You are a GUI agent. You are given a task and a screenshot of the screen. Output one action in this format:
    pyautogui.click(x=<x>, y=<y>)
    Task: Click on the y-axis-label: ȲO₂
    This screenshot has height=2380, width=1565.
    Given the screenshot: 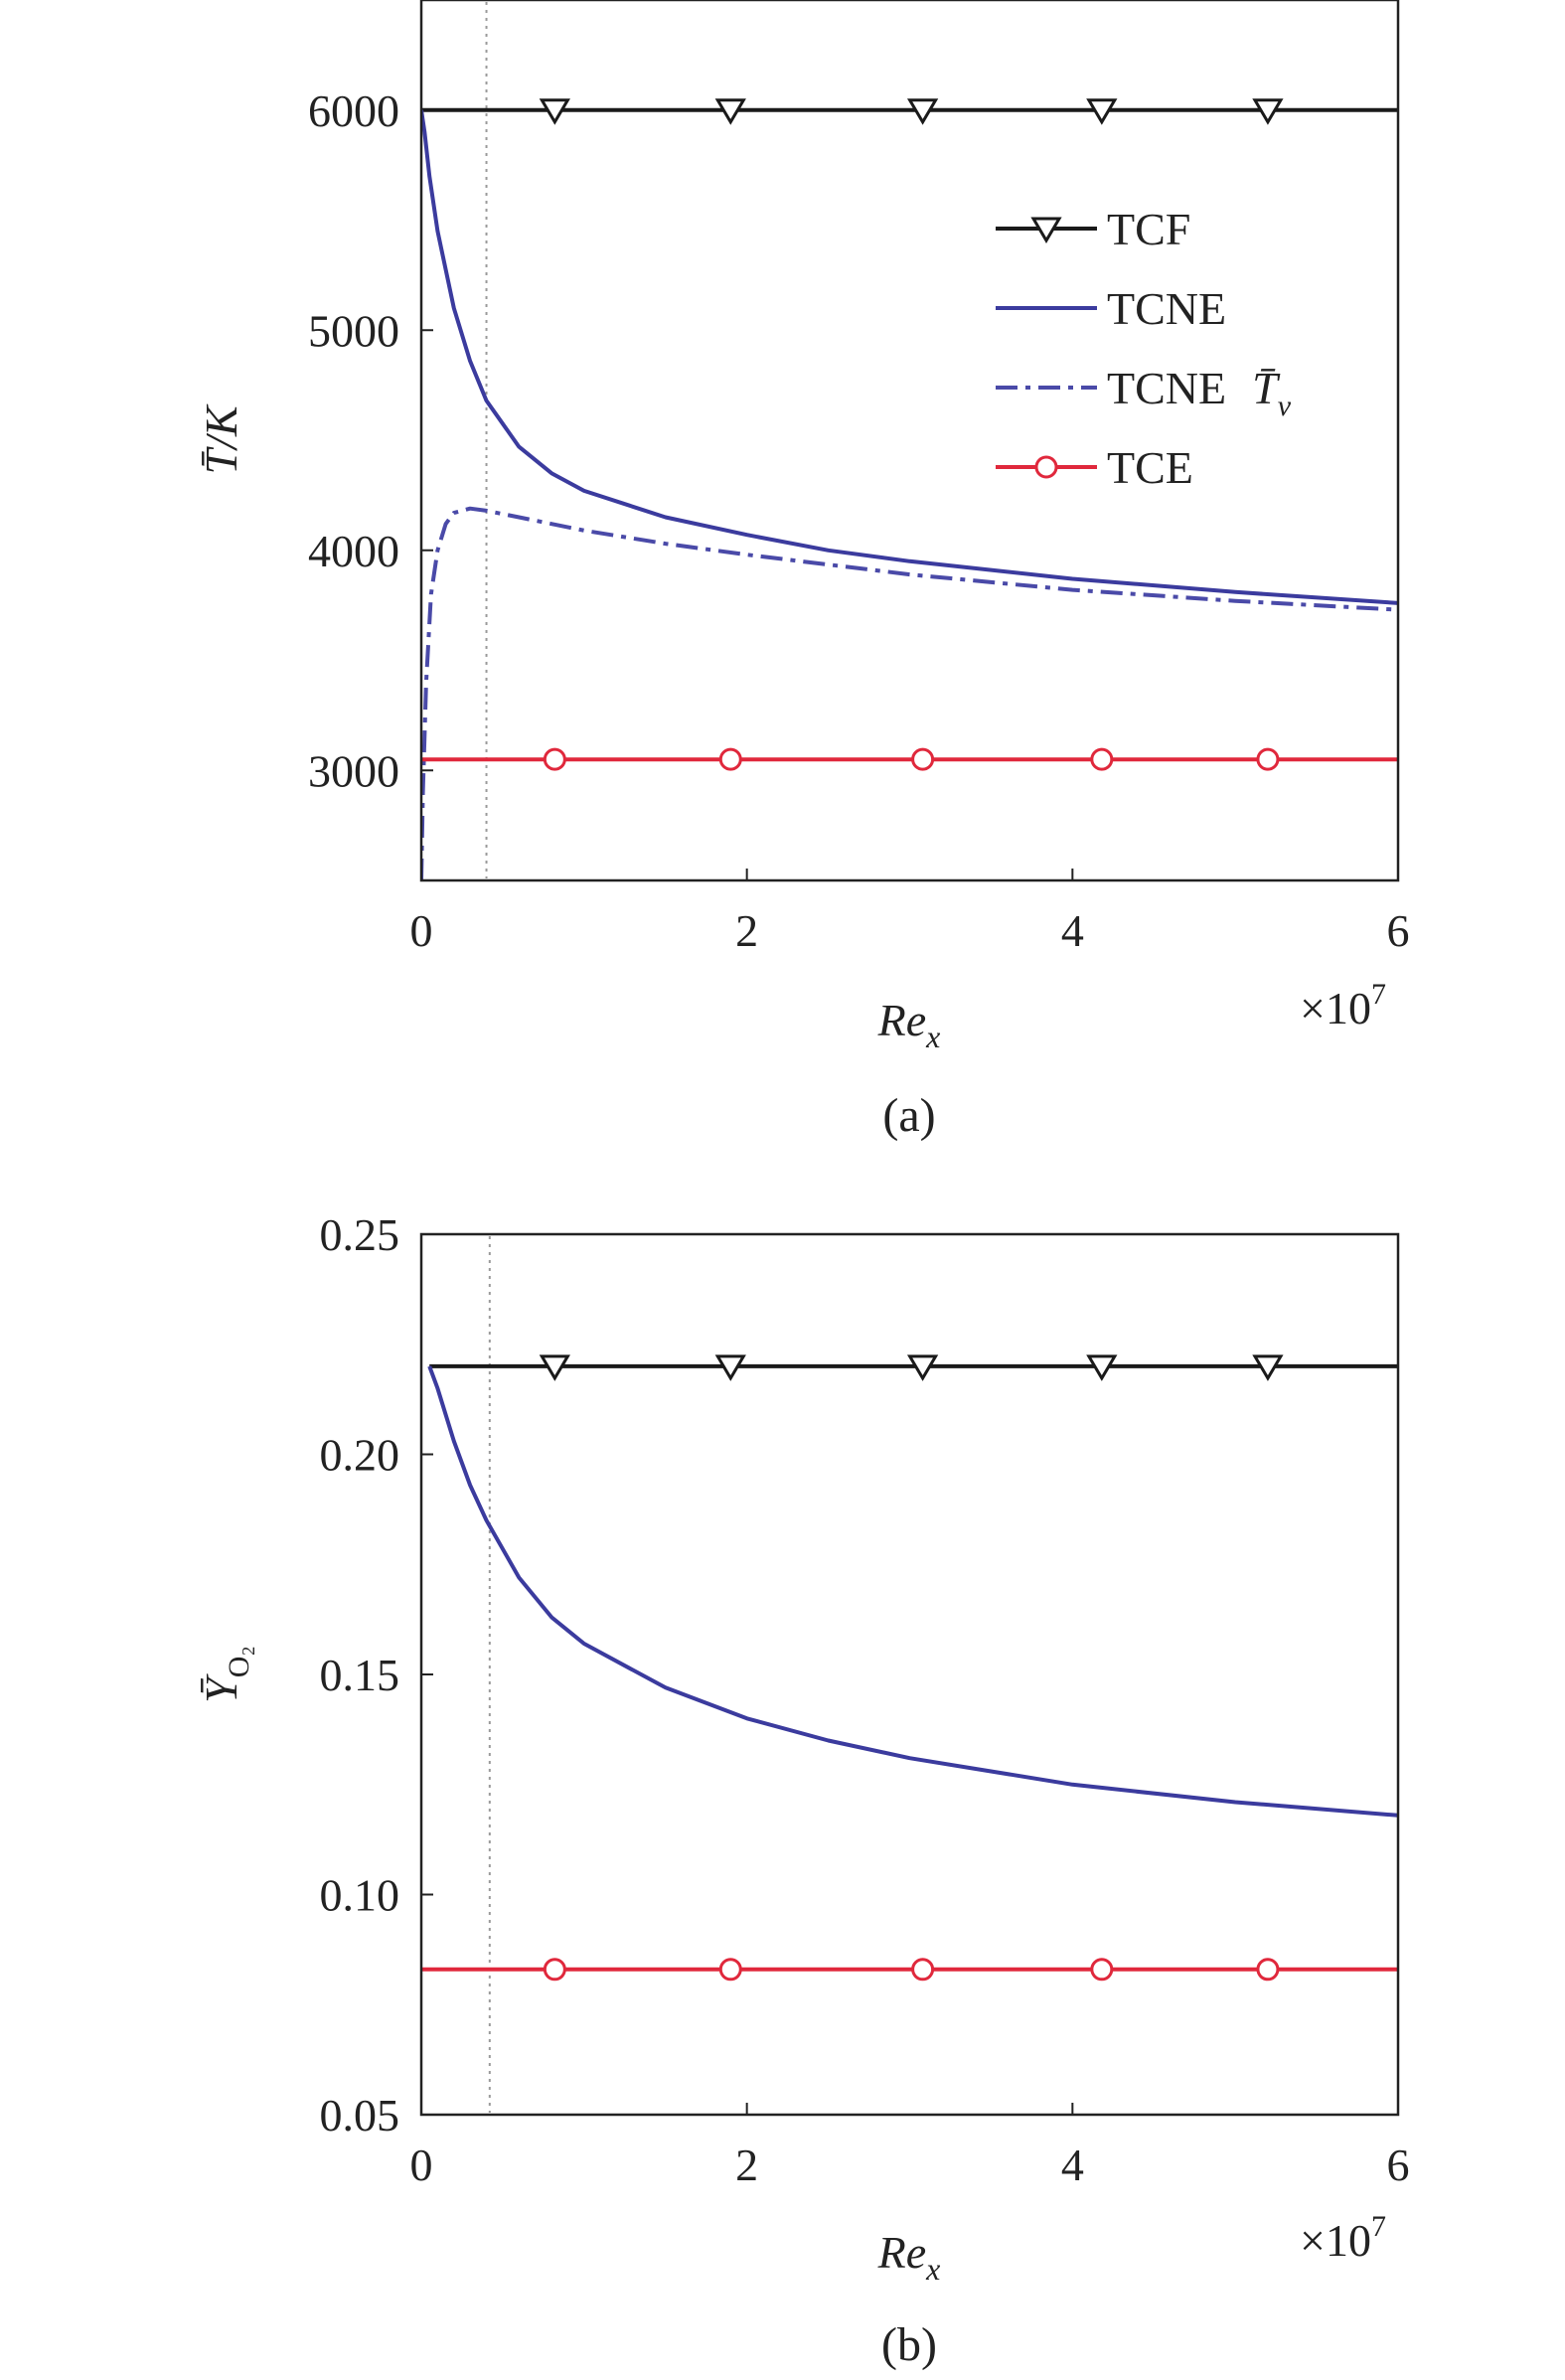 What is the action you would take?
    pyautogui.click(x=226, y=1674)
    